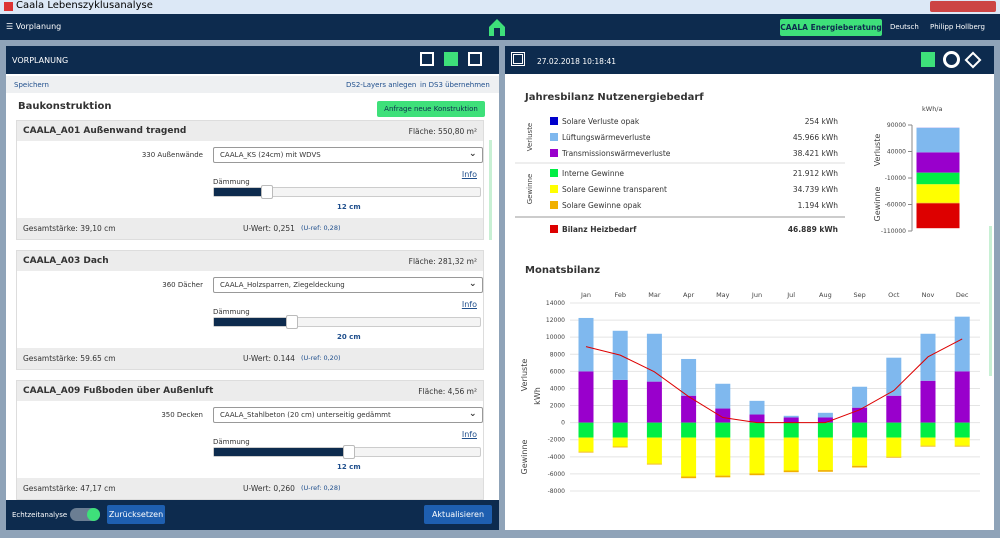 This screenshot has height=538, width=1000. Describe the element at coordinates (66, 261) in the screenshot. I see `card-title: CAALA_A03 Dach` at that location.